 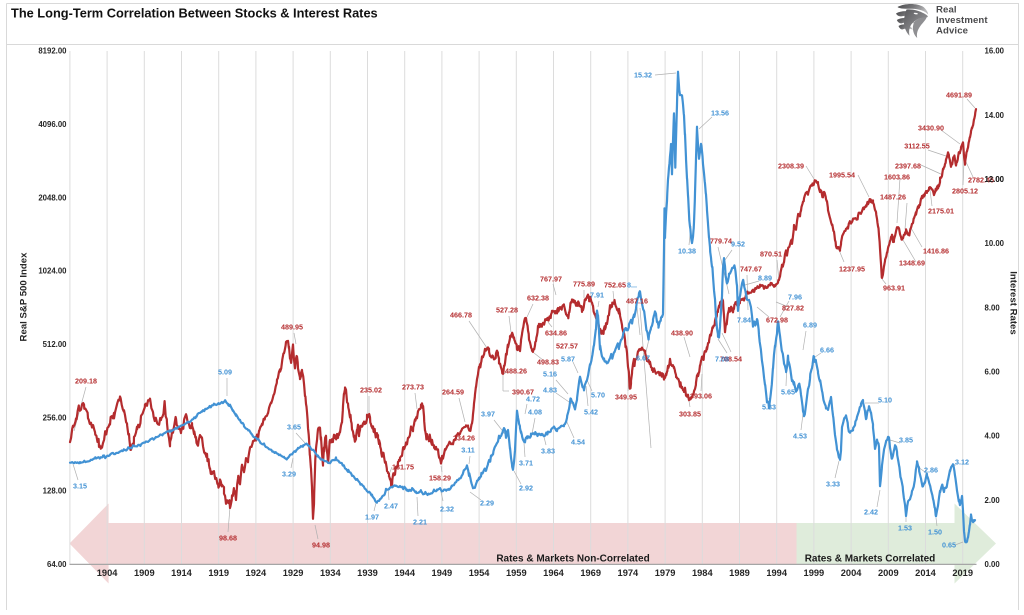 What do you see at coordinates (643, 358) in the screenshot?
I see `svg-text: 6.67` at bounding box center [643, 358].